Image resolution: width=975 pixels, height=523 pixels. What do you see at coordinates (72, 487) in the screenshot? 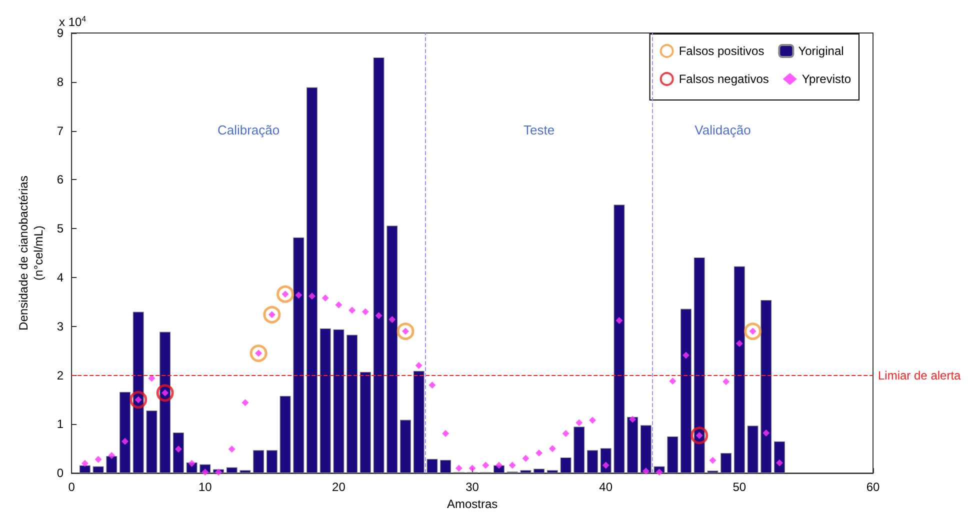
I see `x-tick-label: 0` at bounding box center [72, 487].